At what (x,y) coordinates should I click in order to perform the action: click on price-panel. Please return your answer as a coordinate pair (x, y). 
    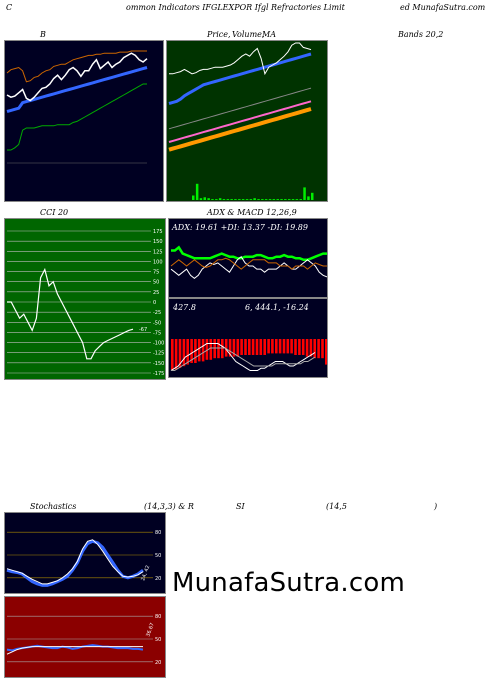
    Looking at the image, I should click on (247, 121).